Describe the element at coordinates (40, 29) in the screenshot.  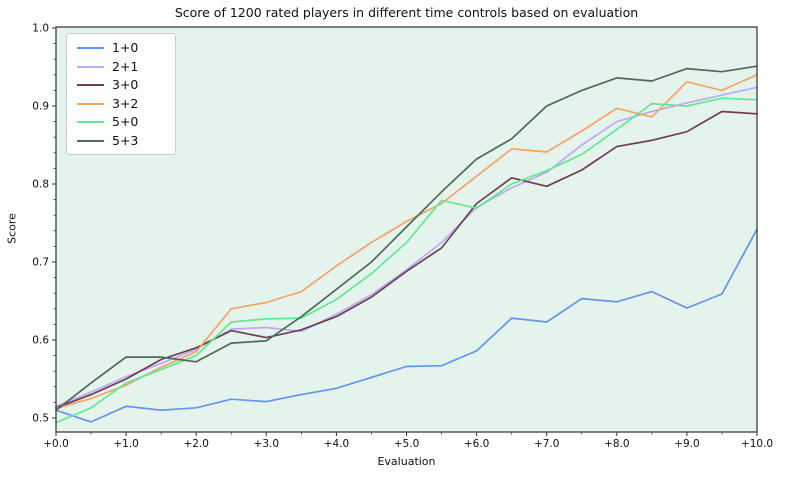
I see `y-tick-label: 1.0` at that location.